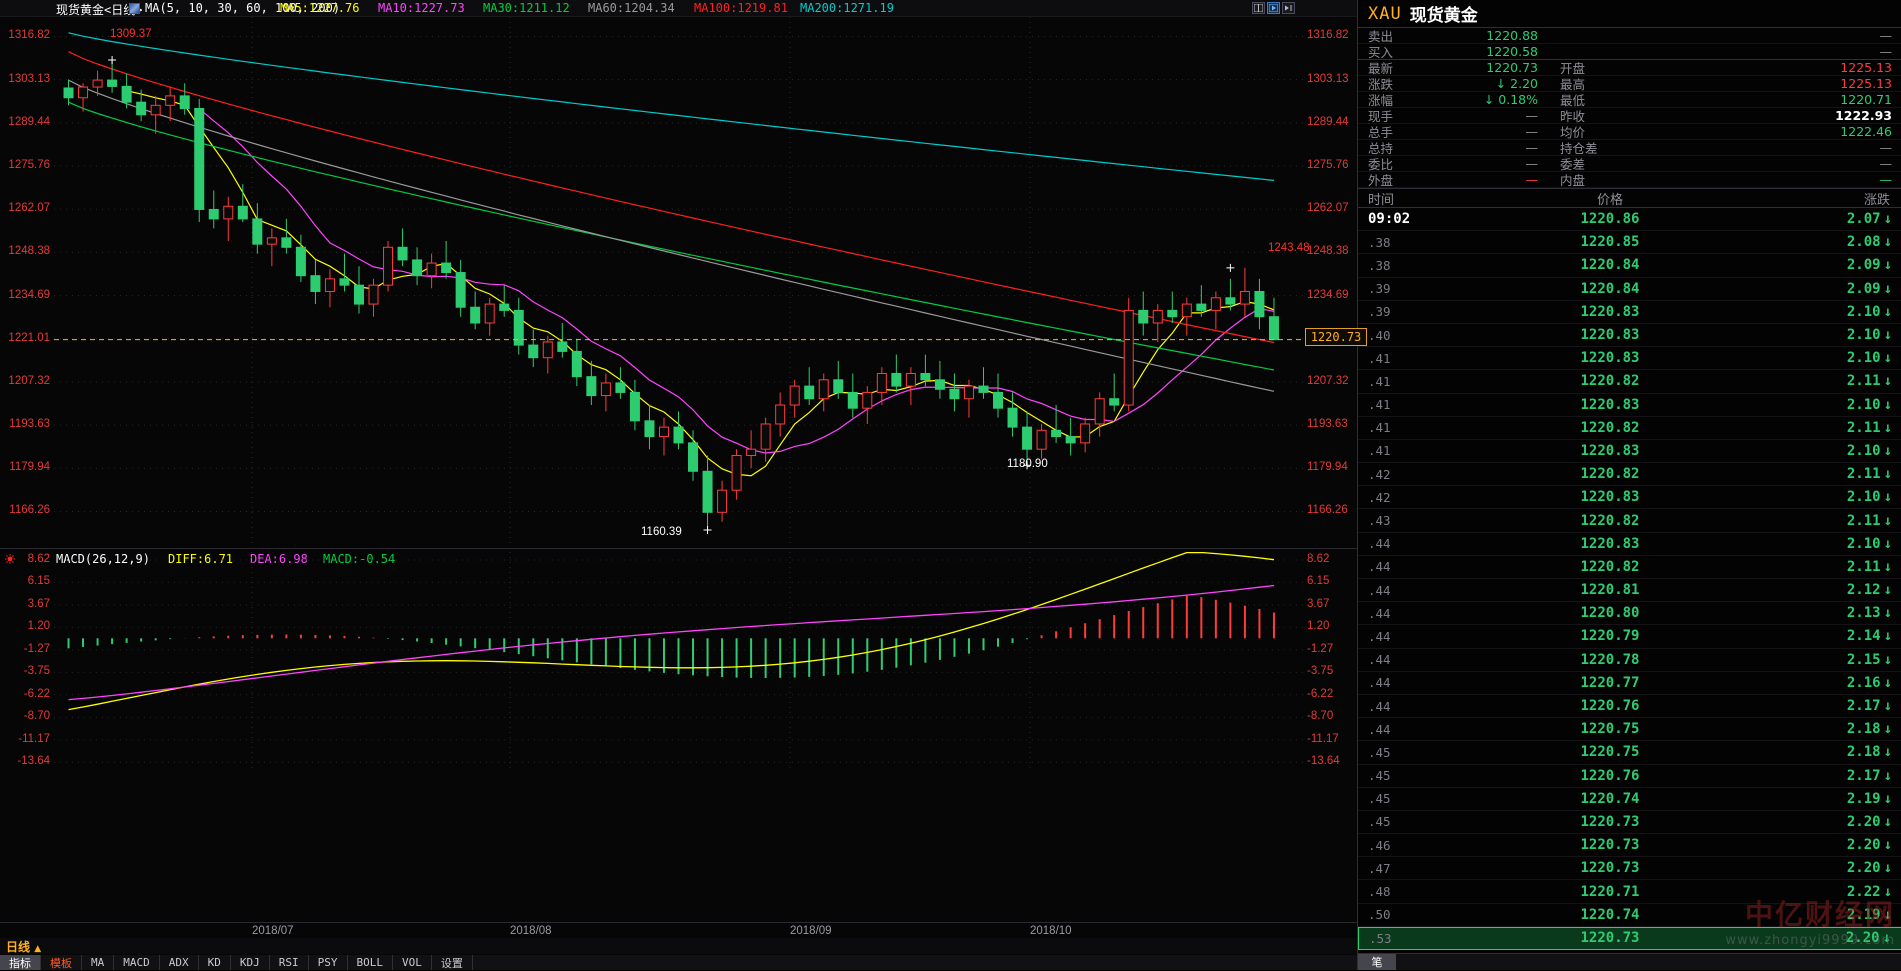  What do you see at coordinates (289, 962) in the screenshot?
I see `toolbar-rsi-button: RSI` at bounding box center [289, 962].